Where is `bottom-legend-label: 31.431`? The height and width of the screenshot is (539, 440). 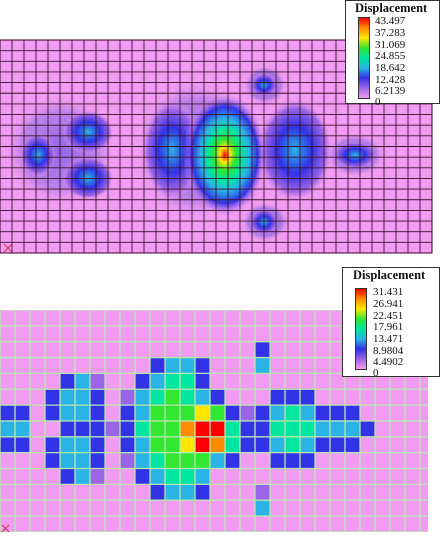 bottom-legend-label: 31.431 is located at coordinates (388, 292).